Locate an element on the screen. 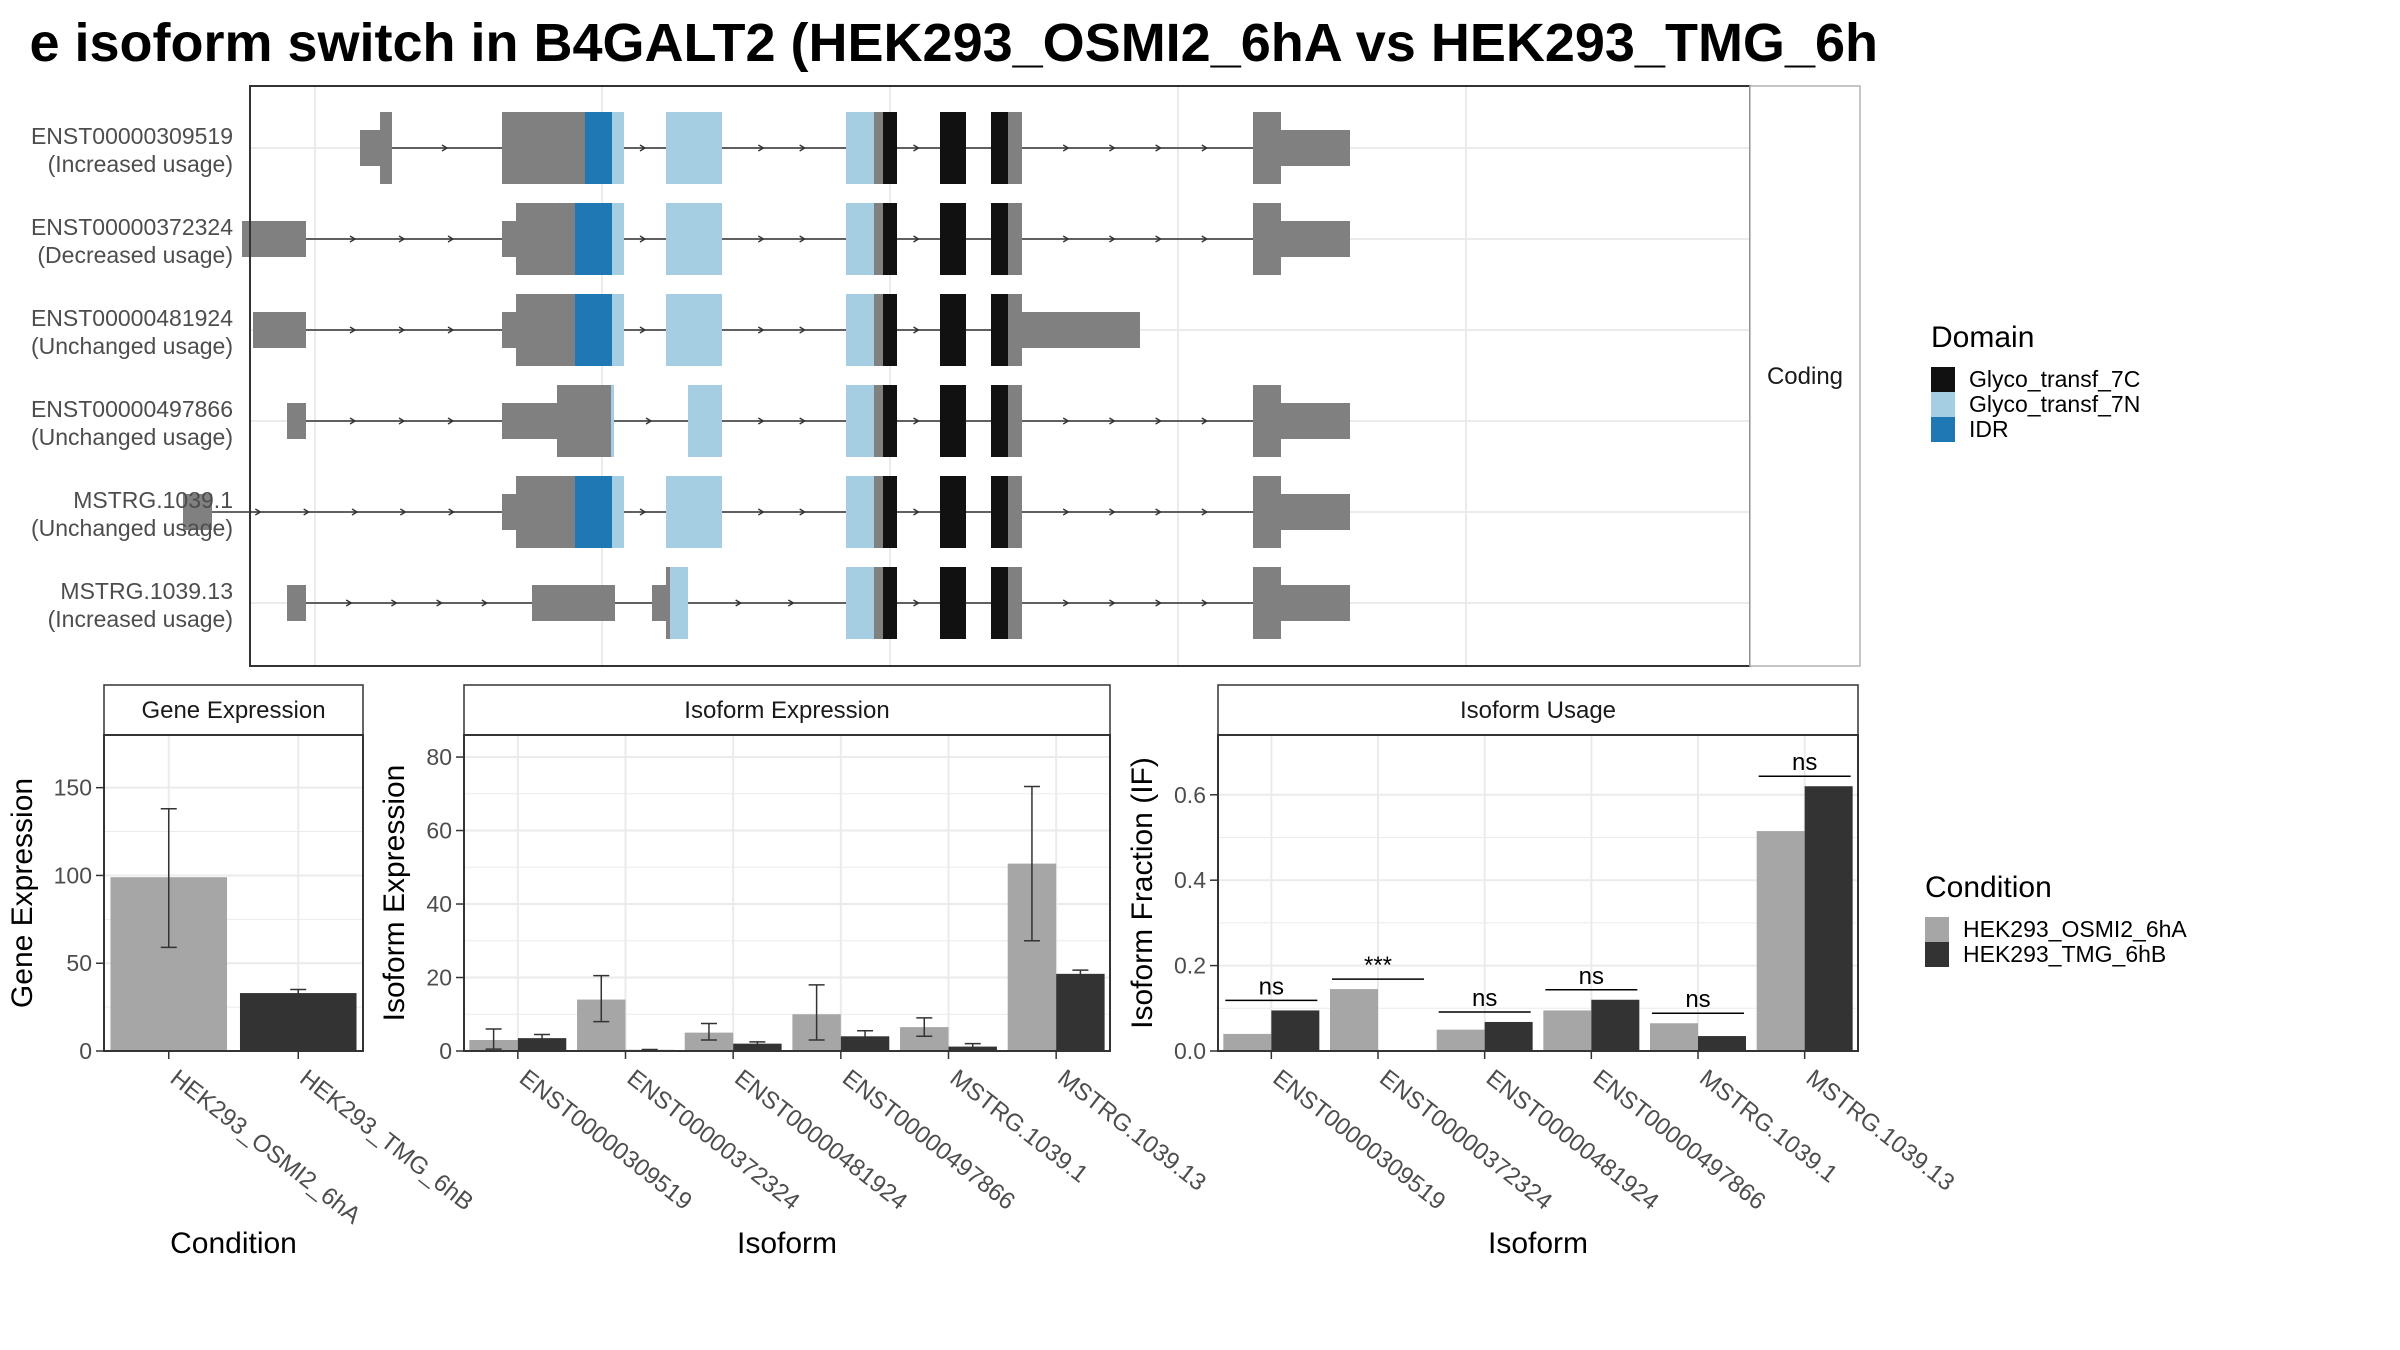  transcript-label-3: ENST00000497866 is located at coordinates (132, 409).